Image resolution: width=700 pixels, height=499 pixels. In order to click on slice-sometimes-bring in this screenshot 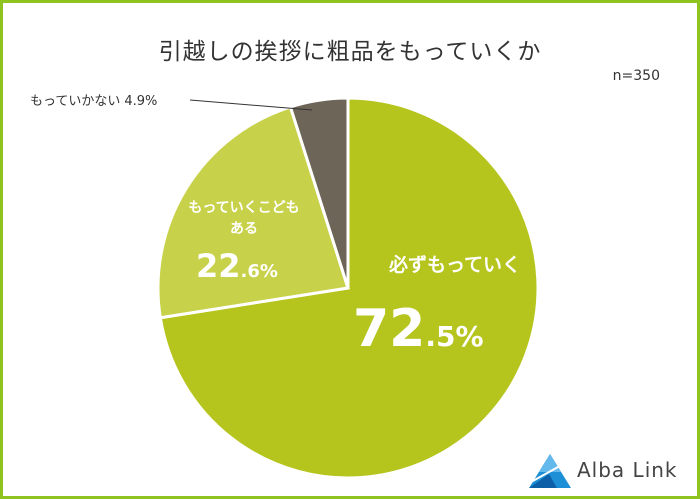, I will do `click(253, 212)`.